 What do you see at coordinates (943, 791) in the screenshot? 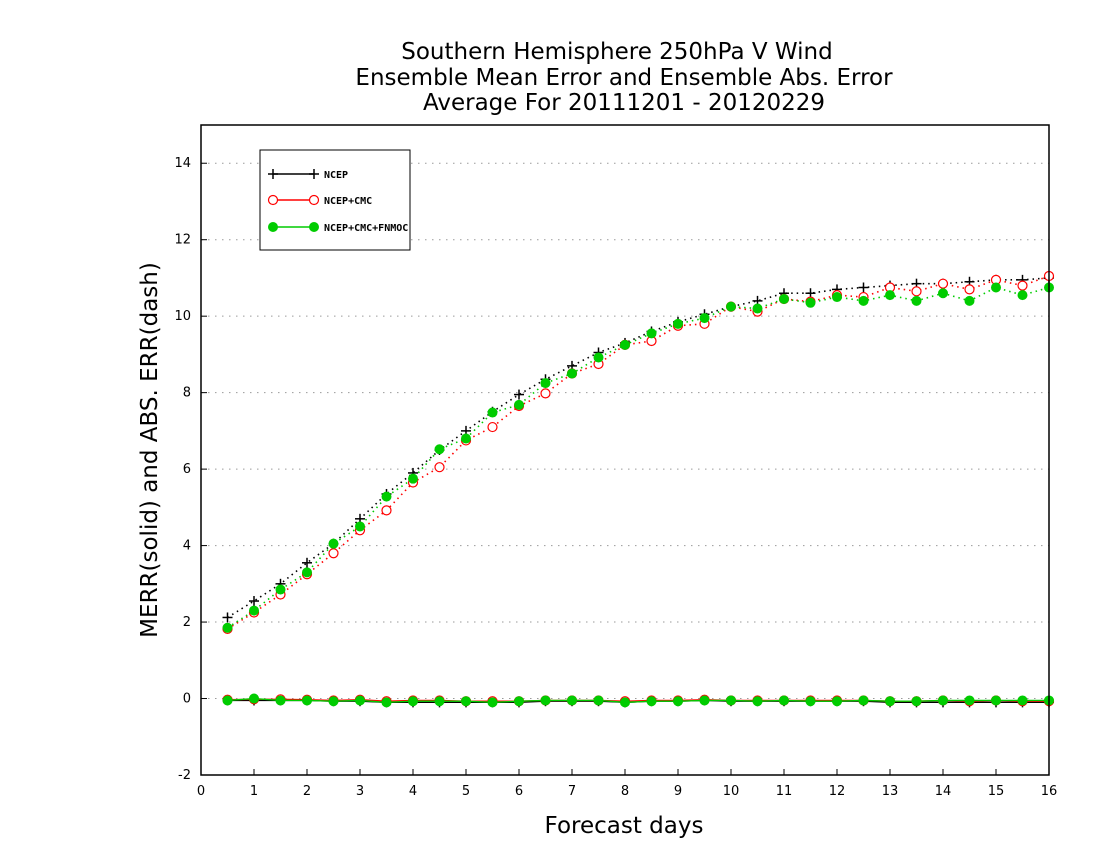
I see `x-tick-label: 14` at bounding box center [943, 791].